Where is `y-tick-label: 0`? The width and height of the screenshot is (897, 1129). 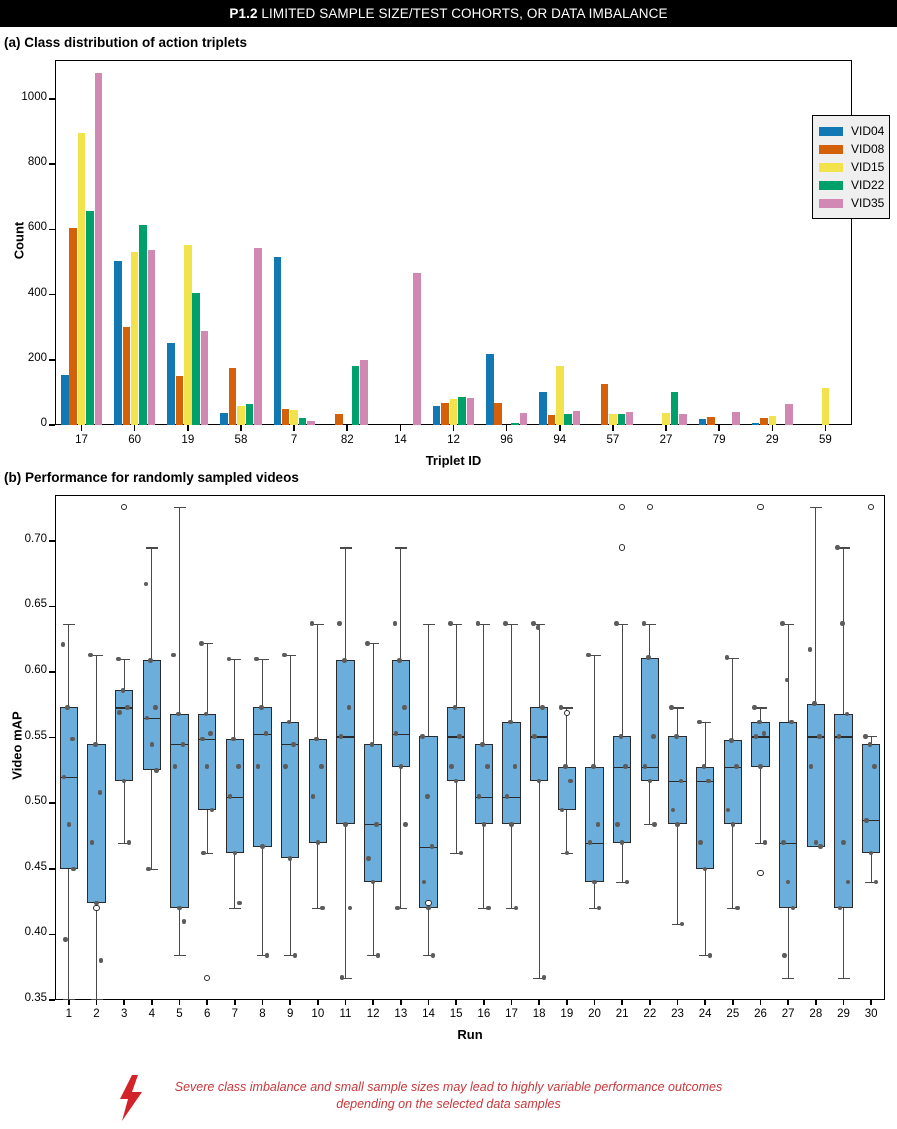 y-tick-label: 0 is located at coordinates (43, 423).